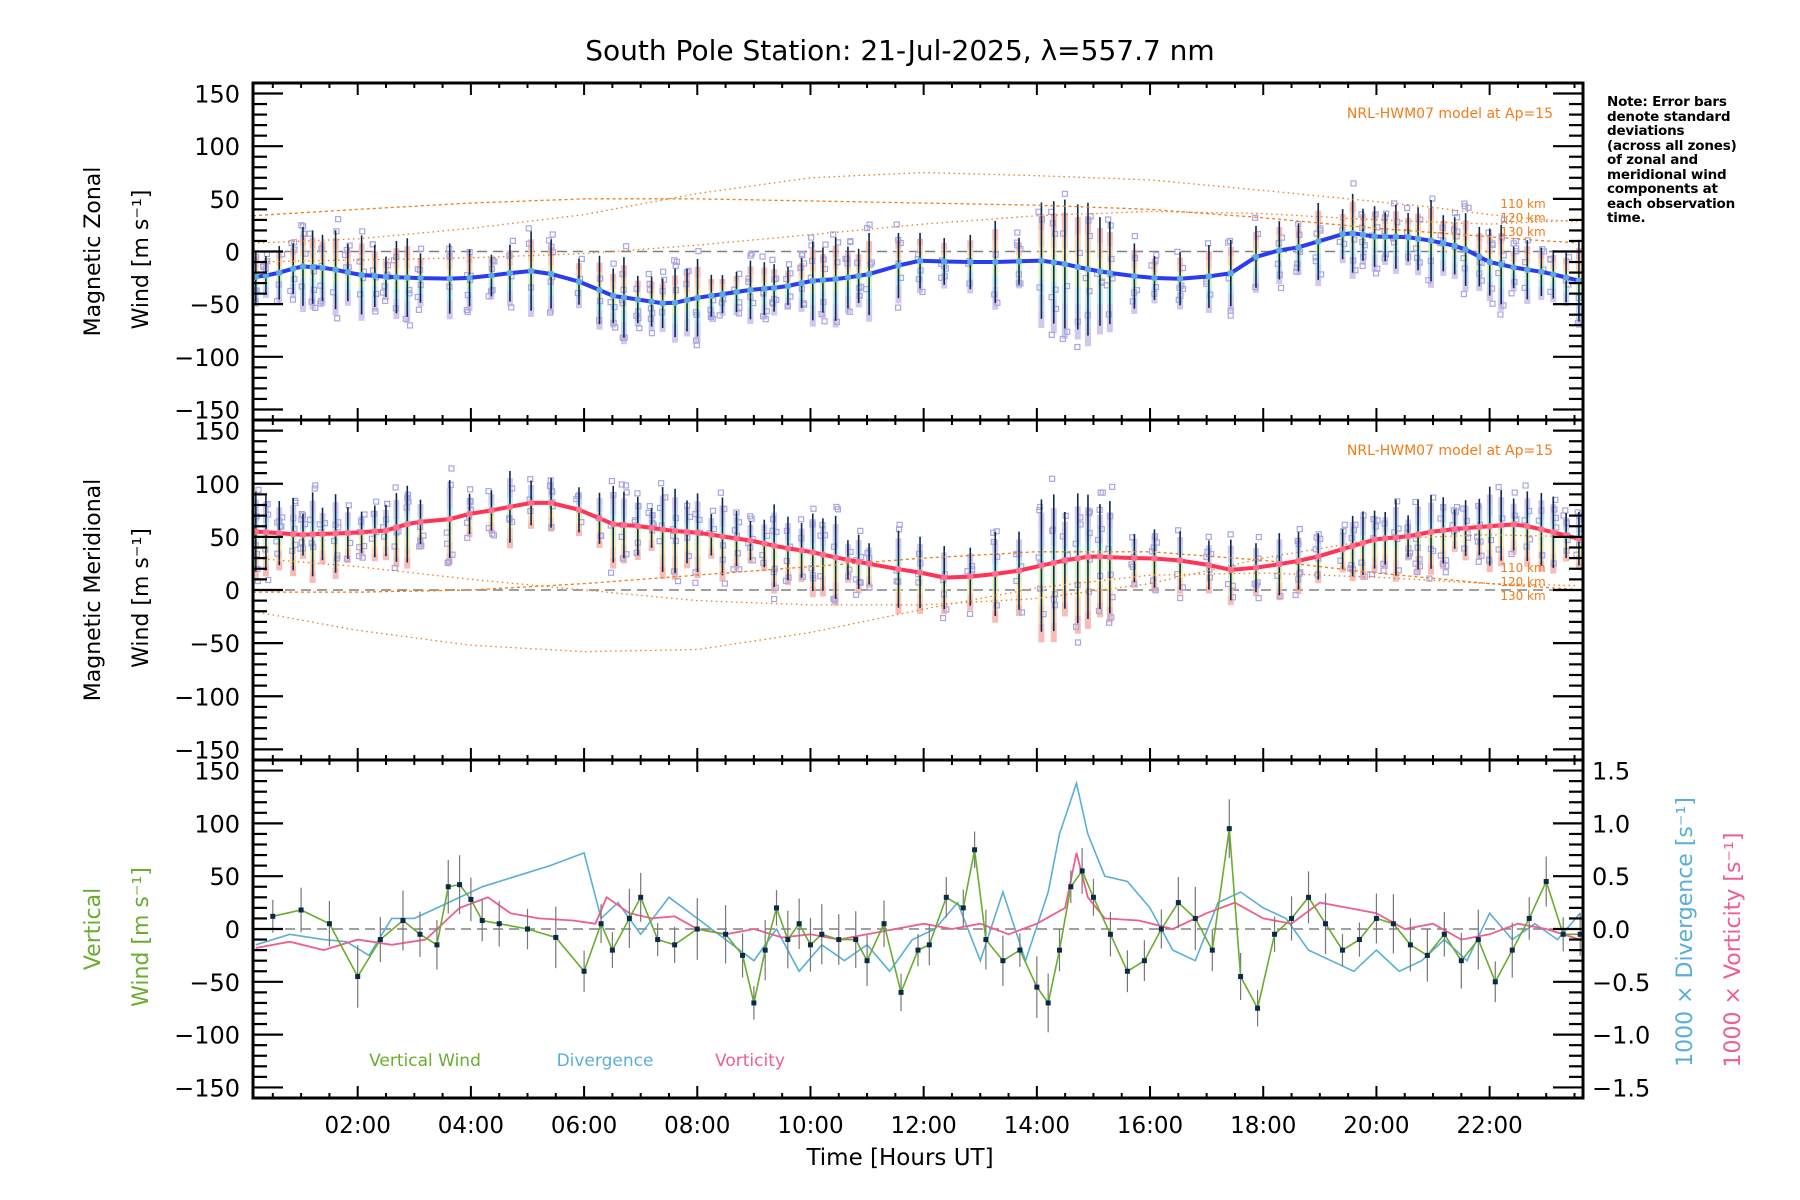 This screenshot has width=1800, height=1200. What do you see at coordinates (810, 1126) in the screenshot?
I see `x-tick-label: 10:00` at bounding box center [810, 1126].